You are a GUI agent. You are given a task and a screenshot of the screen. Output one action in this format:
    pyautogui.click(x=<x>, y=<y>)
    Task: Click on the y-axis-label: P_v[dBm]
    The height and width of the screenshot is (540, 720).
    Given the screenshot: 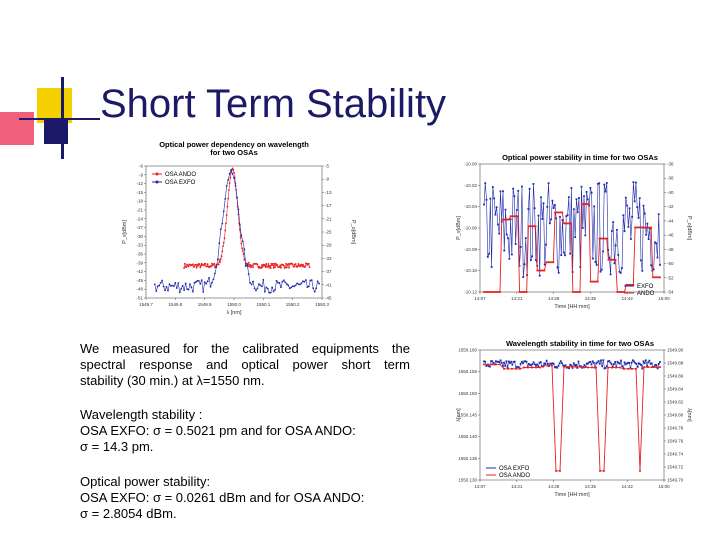 What is the action you would take?
    pyautogui.click(x=459, y=228)
    